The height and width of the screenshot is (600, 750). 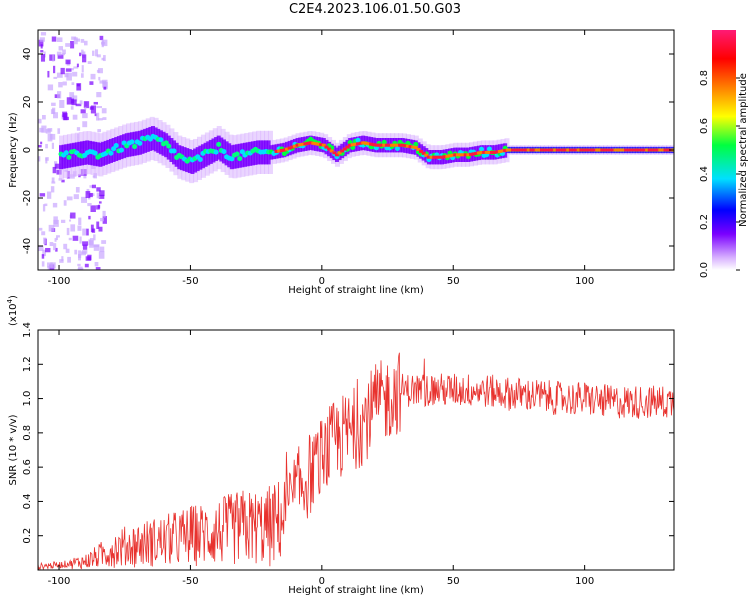 I want to click on snr-x-label: Height of straight line (km), so click(x=356, y=590).